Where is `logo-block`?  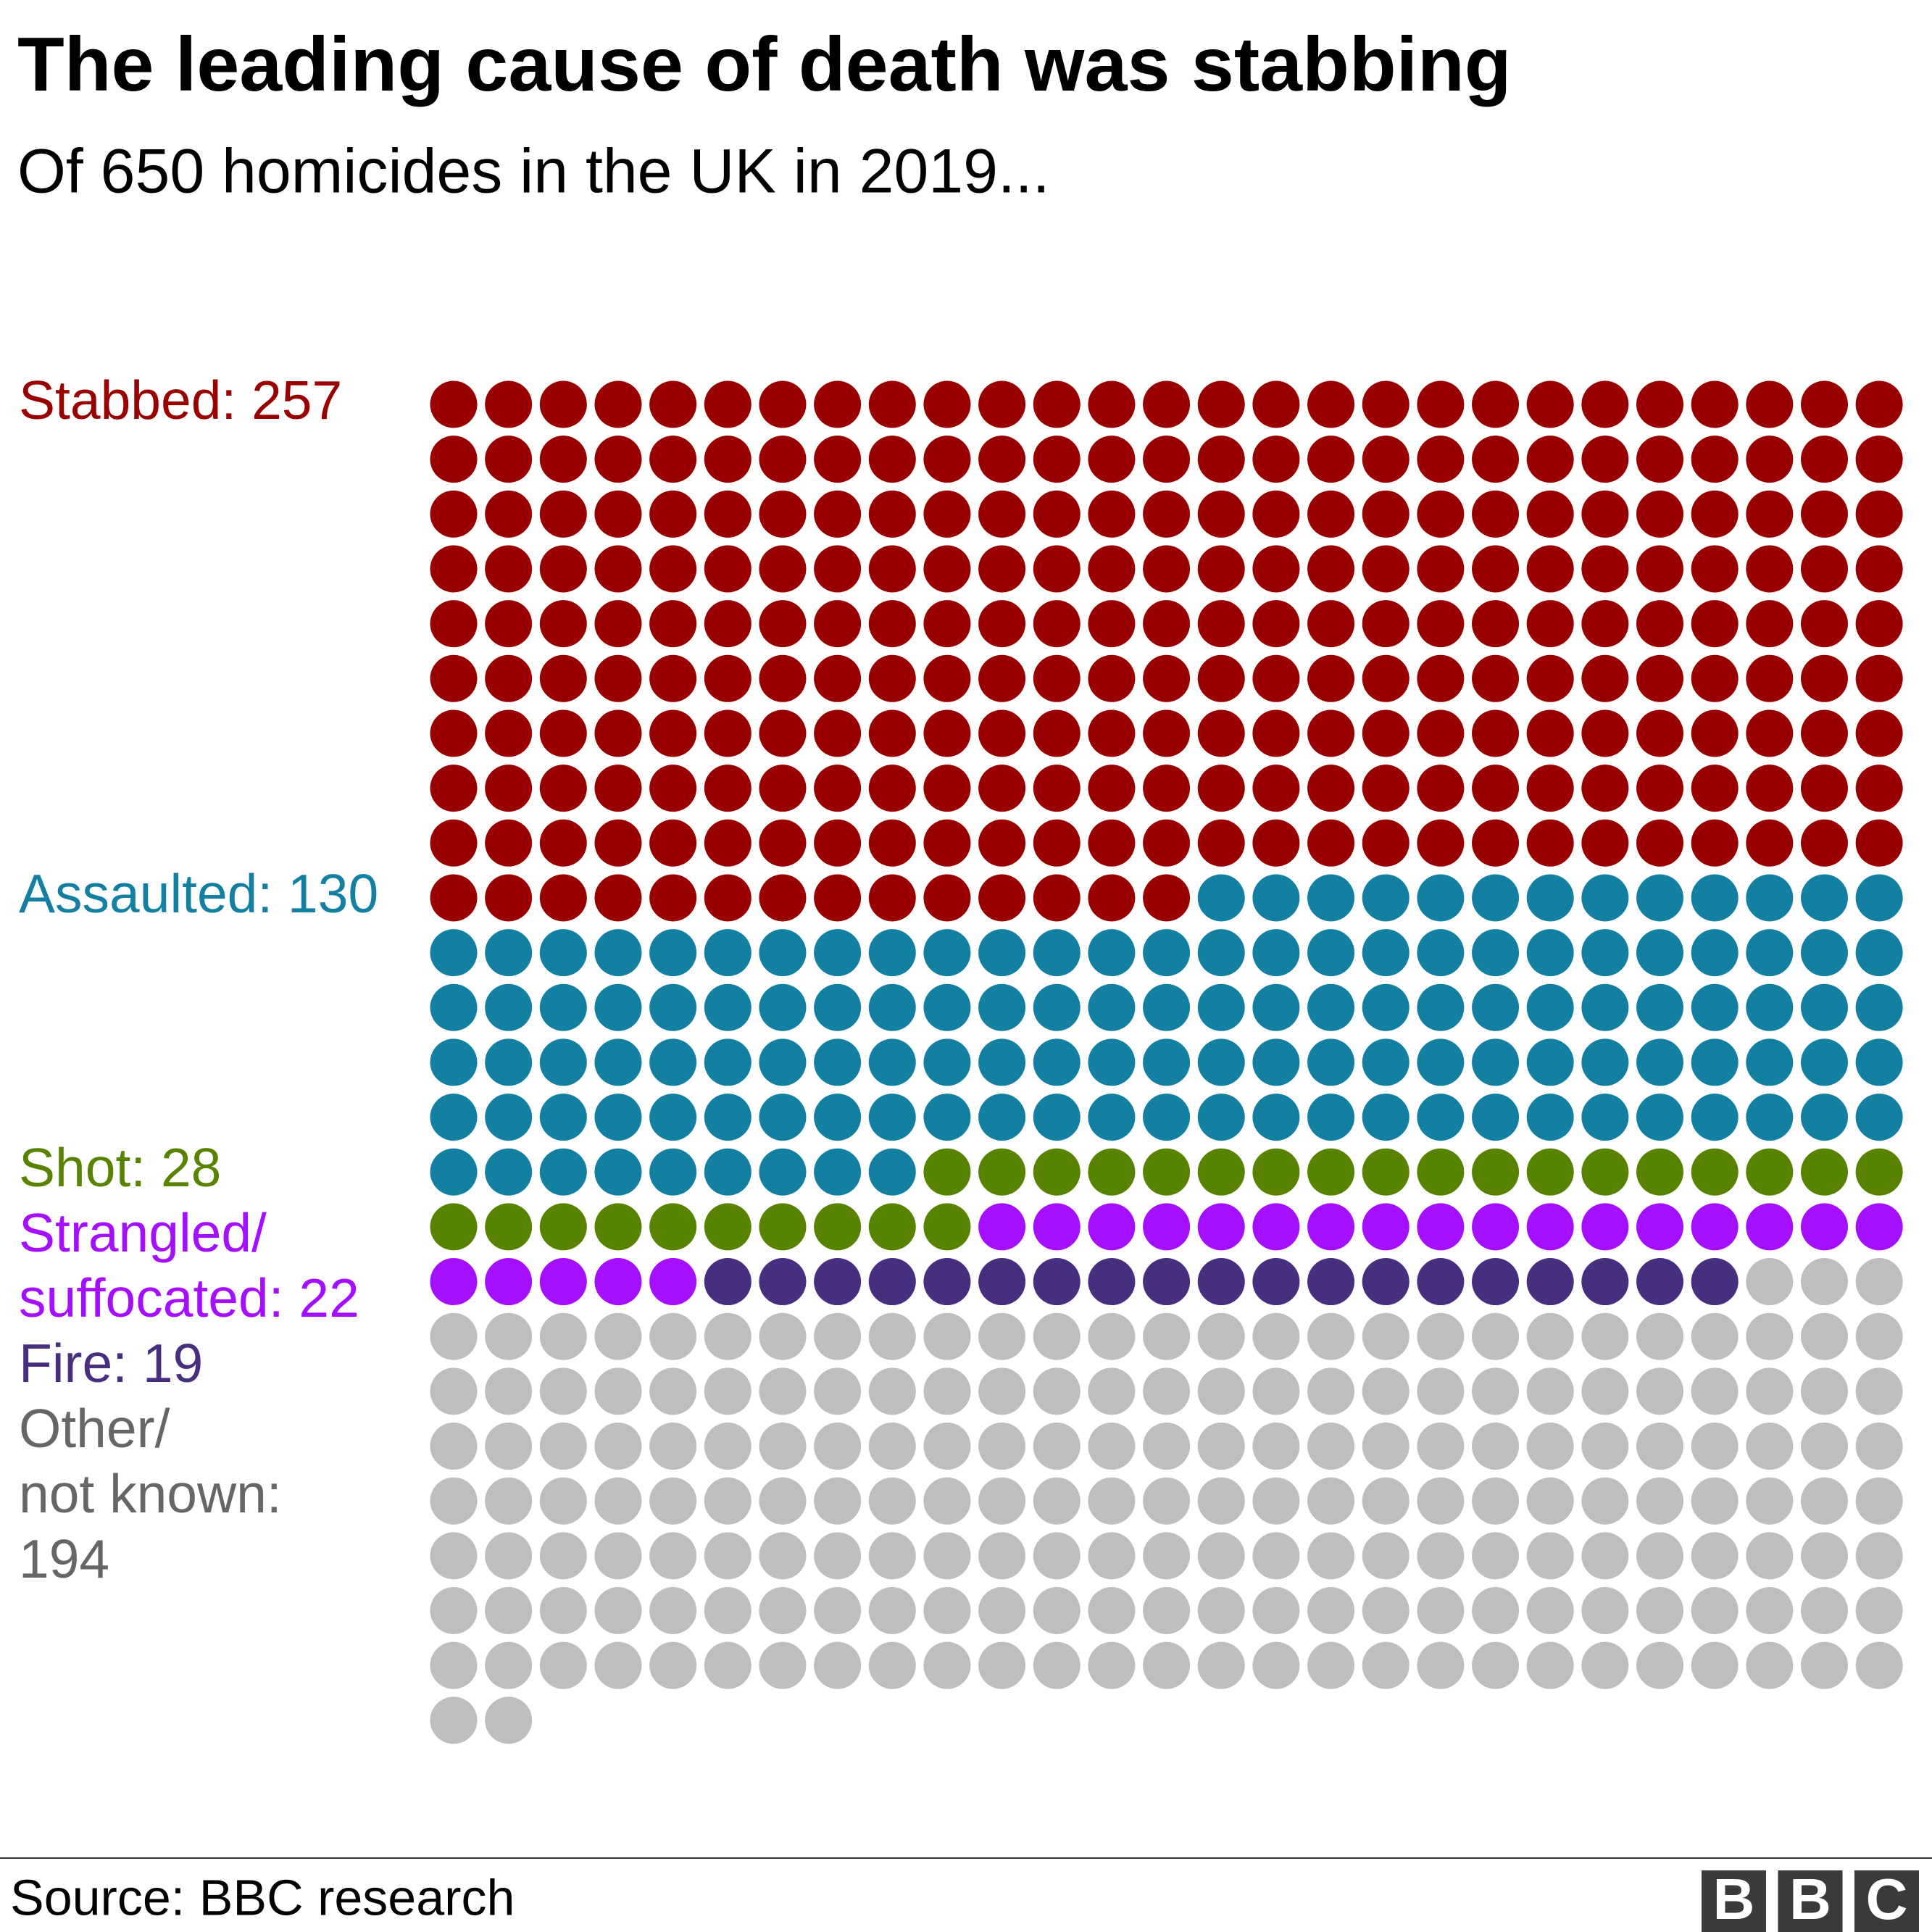
logo-block is located at coordinates (1734, 1901).